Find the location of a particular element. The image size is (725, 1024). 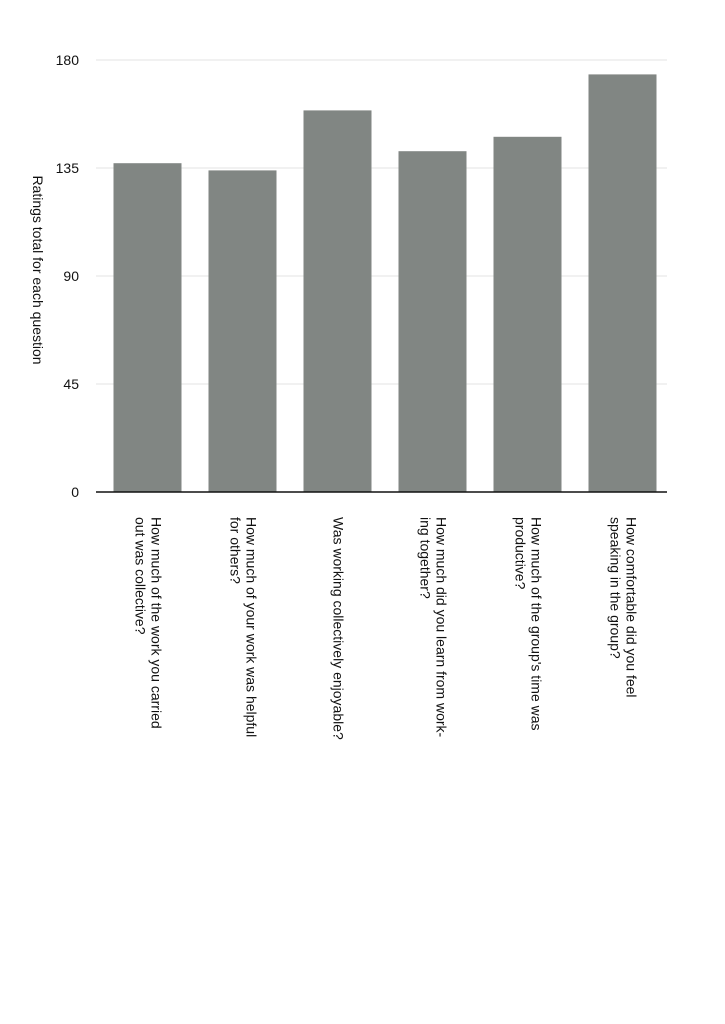

y-tick-label: 45 is located at coordinates (71, 384).